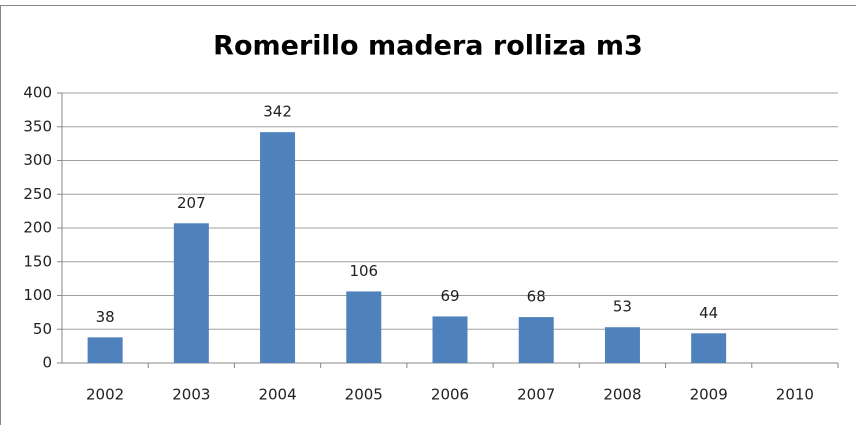 The width and height of the screenshot is (856, 425). What do you see at coordinates (37, 93) in the screenshot?
I see `y-tick-label: 400` at bounding box center [37, 93].